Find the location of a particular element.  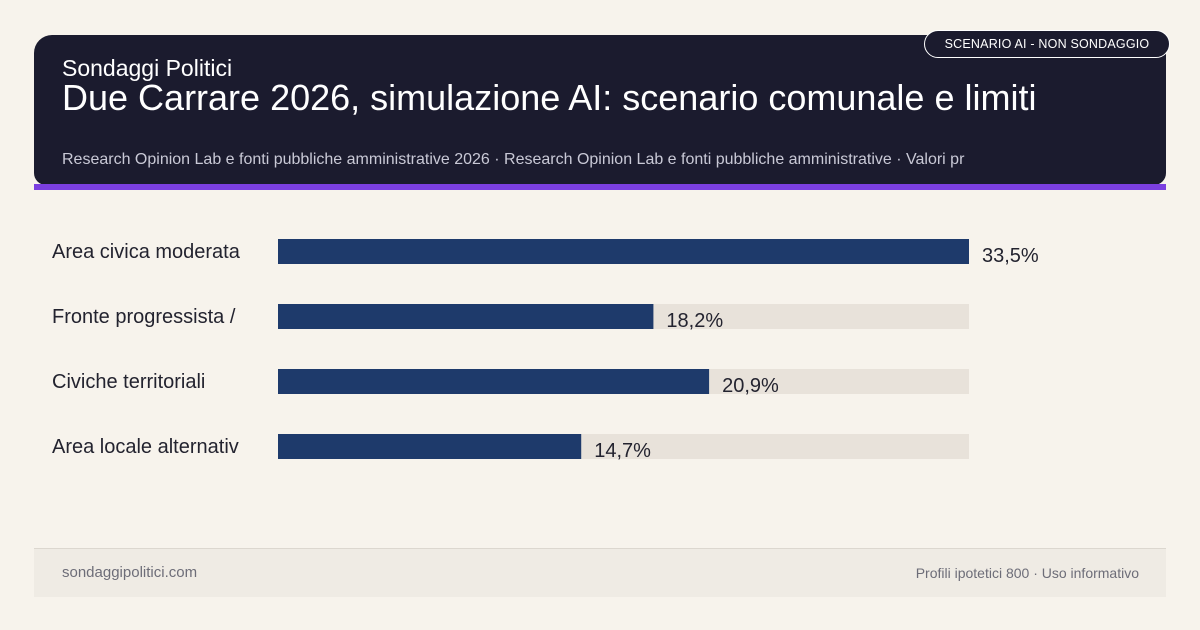

category-label: Civiche territoriali is located at coordinates (128, 382).